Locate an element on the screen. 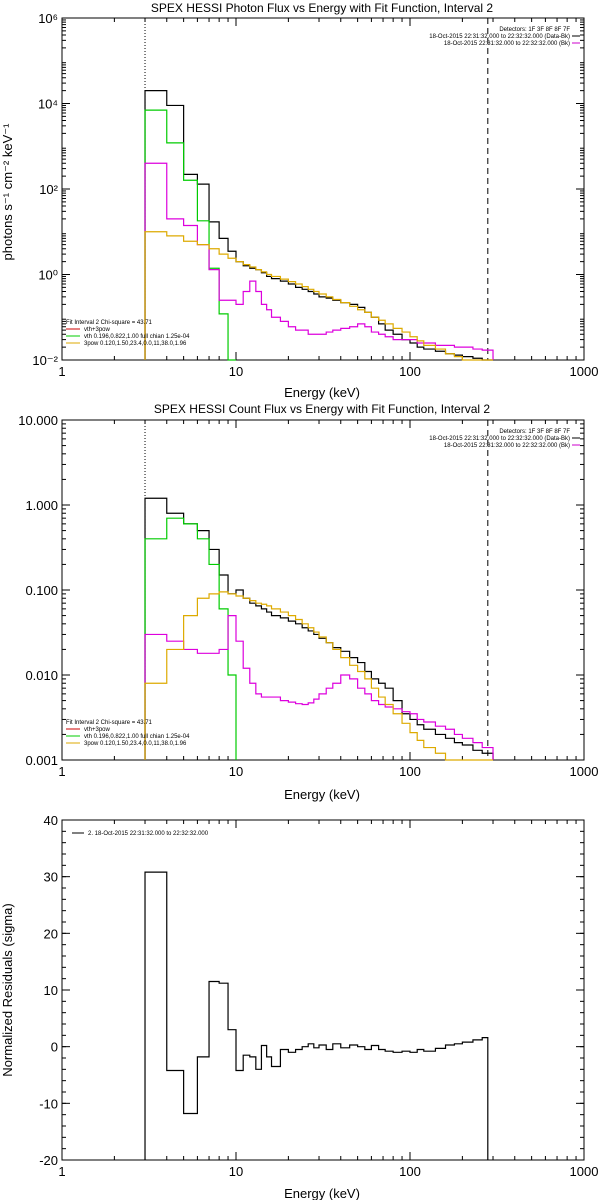 The height and width of the screenshot is (1200, 600). y-tick-label: 10.000 is located at coordinates (38, 420).